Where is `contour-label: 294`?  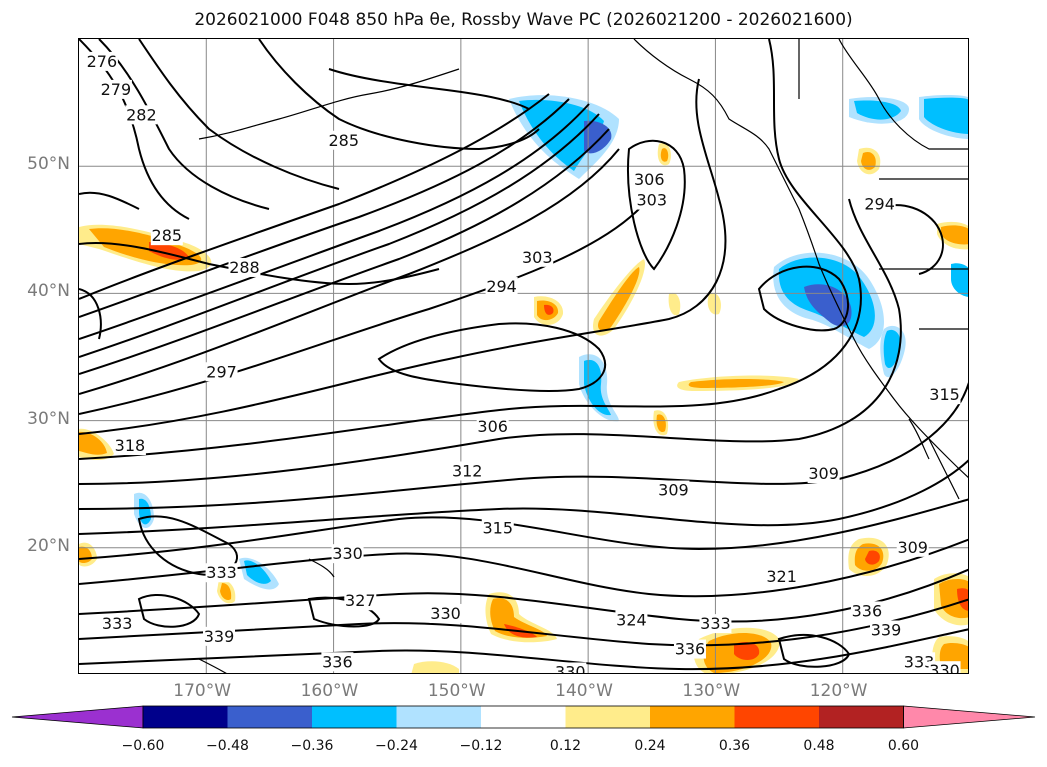 contour-label: 294 is located at coordinates (501, 286).